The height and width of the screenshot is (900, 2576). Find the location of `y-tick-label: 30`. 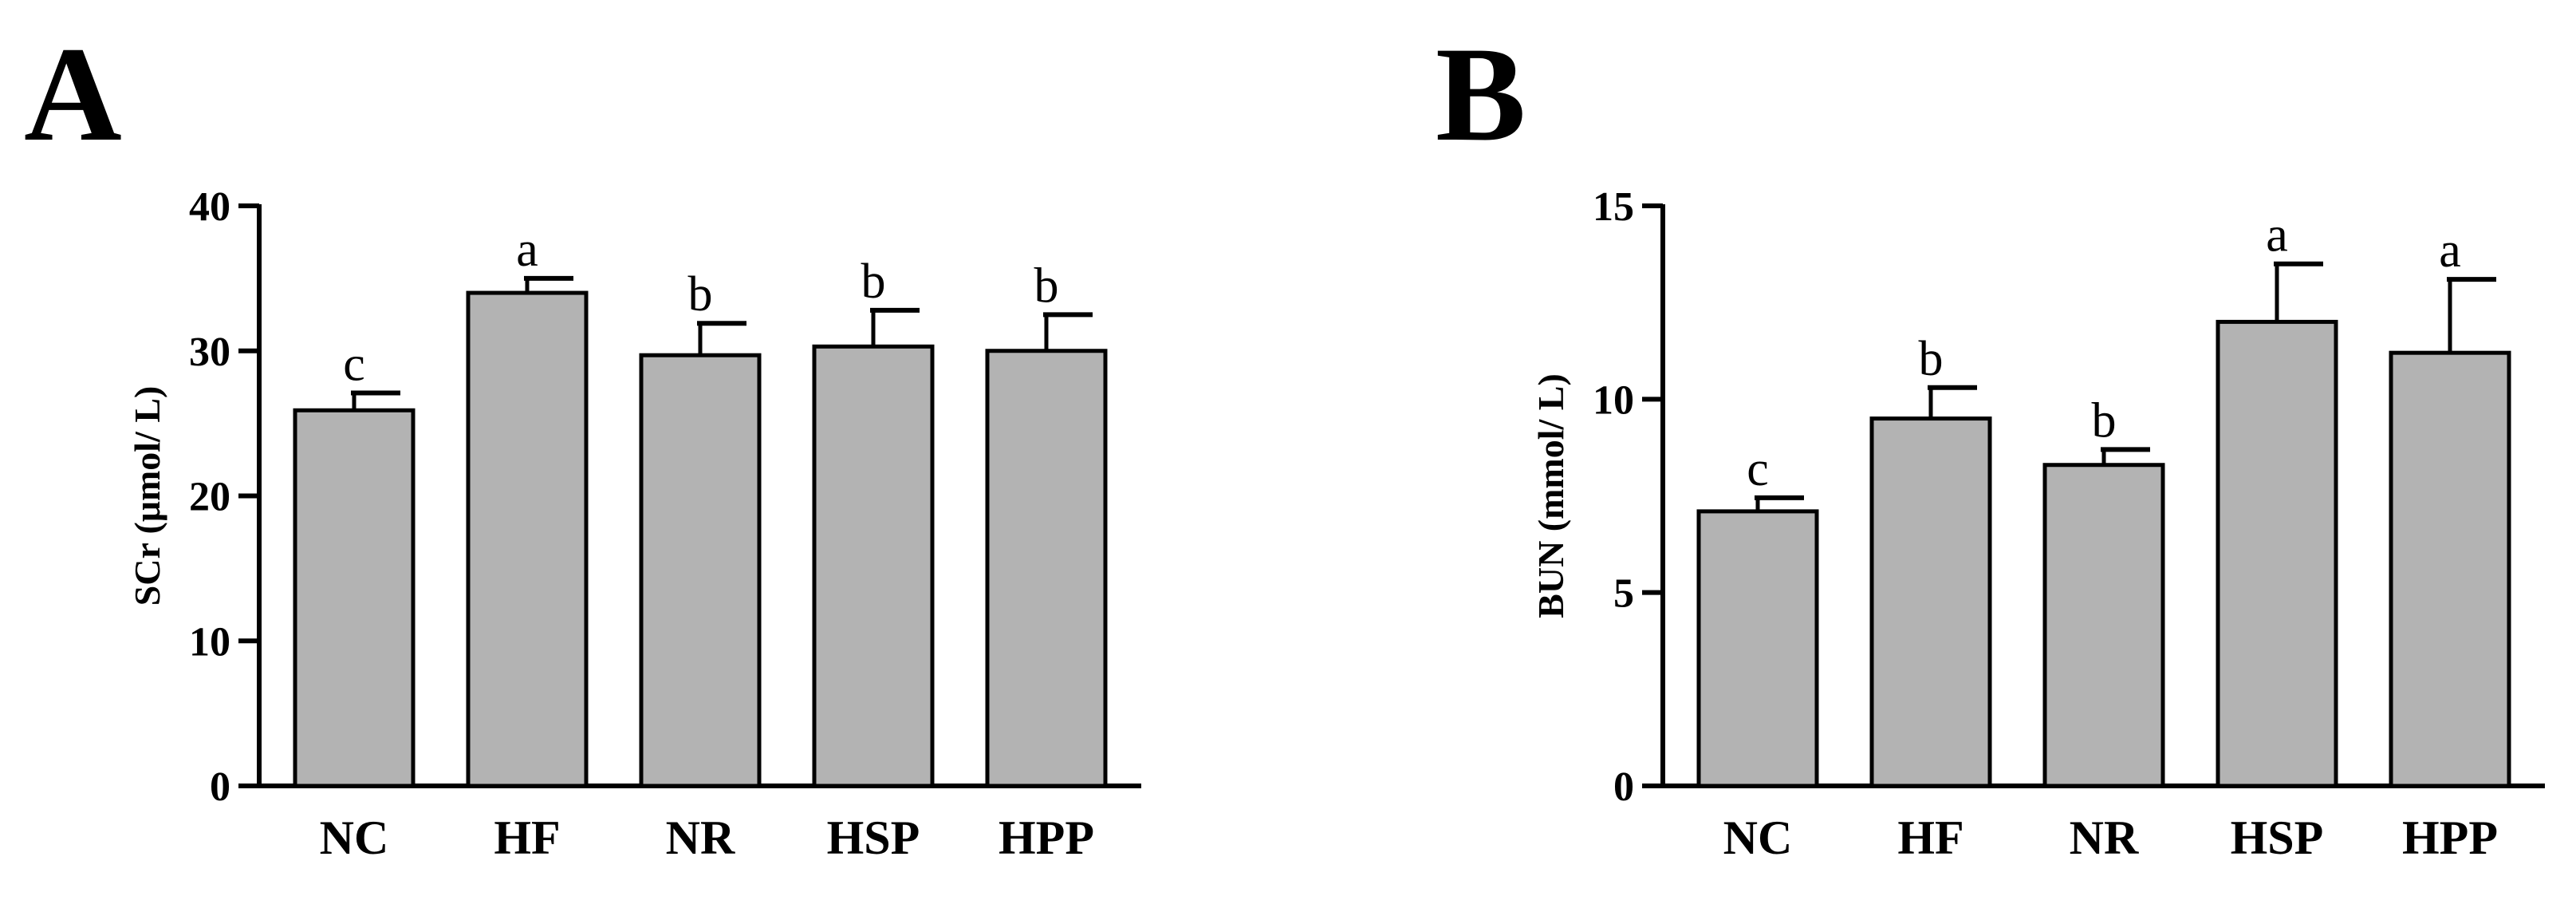

y-tick-label: 30 is located at coordinates (209, 352).